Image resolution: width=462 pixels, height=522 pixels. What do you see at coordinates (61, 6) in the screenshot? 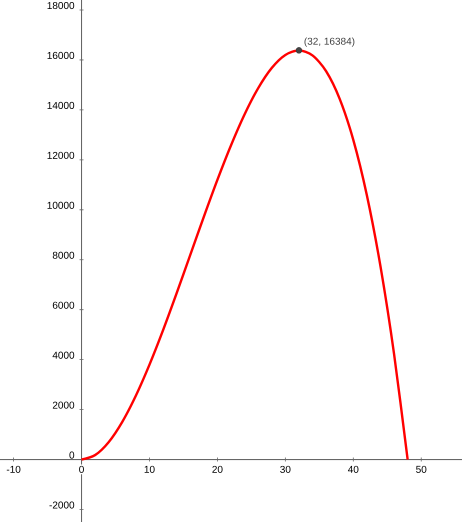
I see `y-tick-label: 18000` at bounding box center [61, 6].